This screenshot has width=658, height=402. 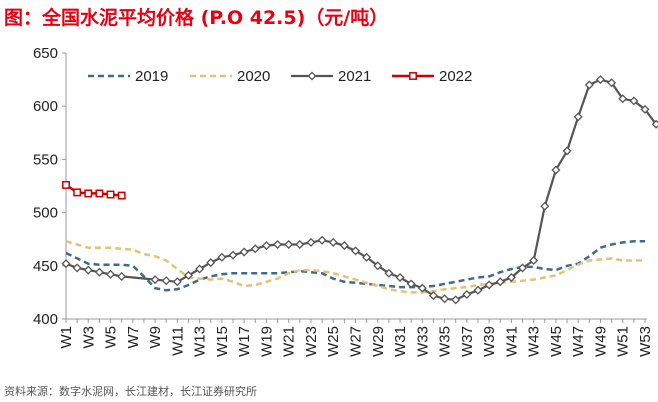 What do you see at coordinates (645, 341) in the screenshot?
I see `x-tick-label: W53` at bounding box center [645, 341].